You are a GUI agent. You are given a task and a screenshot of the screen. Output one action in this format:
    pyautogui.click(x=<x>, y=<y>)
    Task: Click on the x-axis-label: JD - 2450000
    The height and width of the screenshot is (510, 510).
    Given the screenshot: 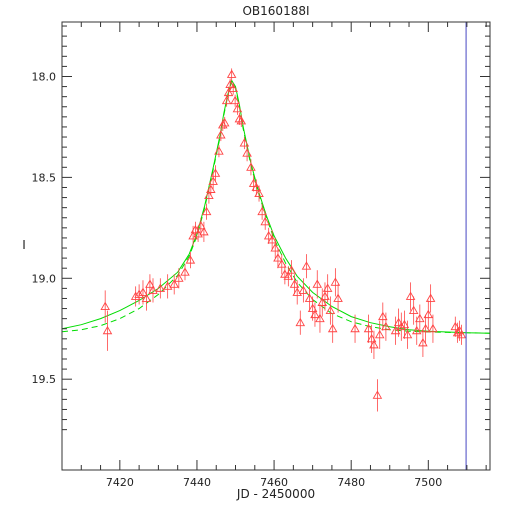 What is the action you would take?
    pyautogui.click(x=275, y=494)
    